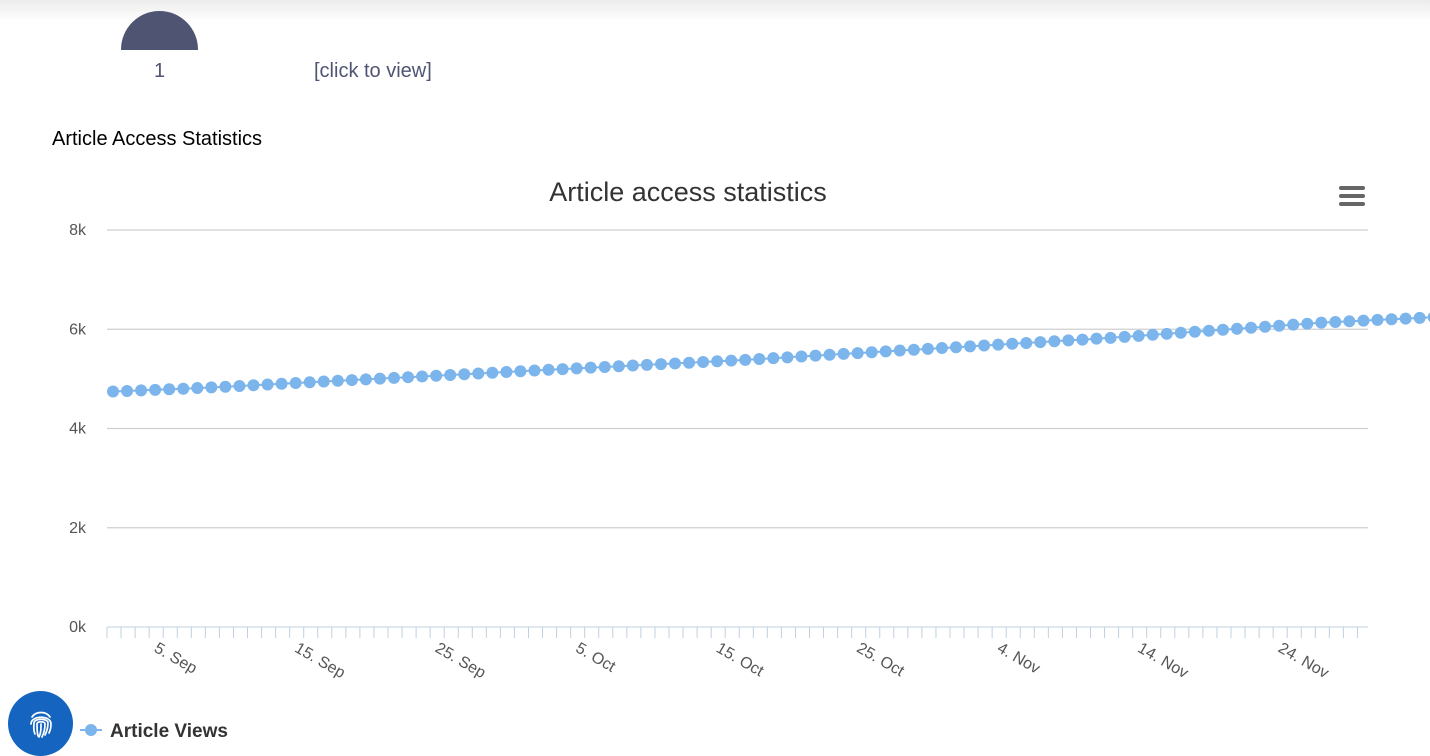 This screenshot has height=756, width=1430. Describe the element at coordinates (40, 723) in the screenshot. I see `fingerprint-button` at that location.